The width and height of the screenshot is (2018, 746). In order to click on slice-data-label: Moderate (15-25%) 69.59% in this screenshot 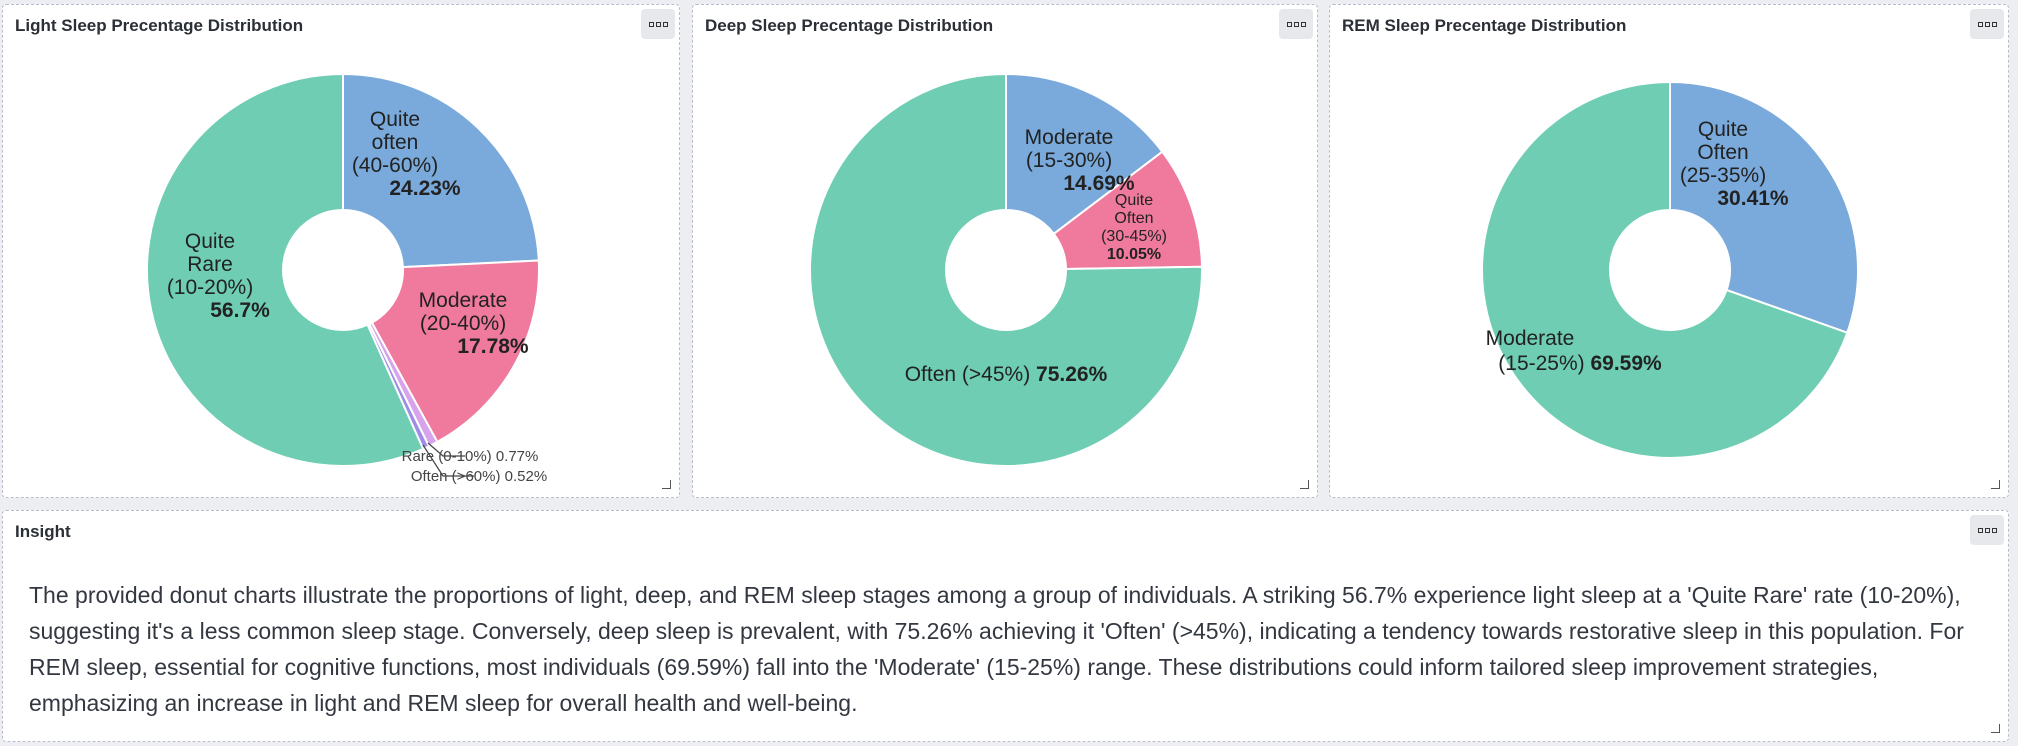, I will do `click(1574, 351)`.